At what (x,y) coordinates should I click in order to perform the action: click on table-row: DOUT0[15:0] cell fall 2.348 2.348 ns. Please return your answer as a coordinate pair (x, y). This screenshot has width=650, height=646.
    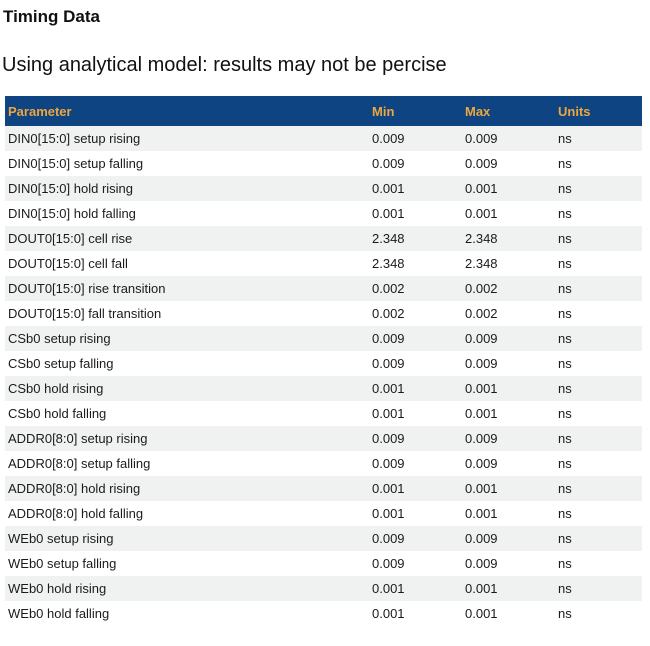
    Looking at the image, I should click on (323, 264).